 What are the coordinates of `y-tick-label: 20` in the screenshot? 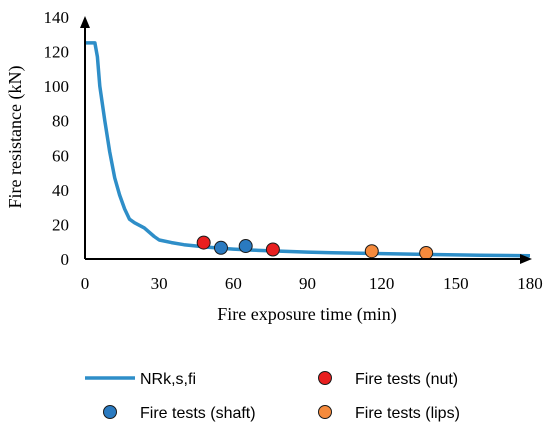 It's located at (60, 224).